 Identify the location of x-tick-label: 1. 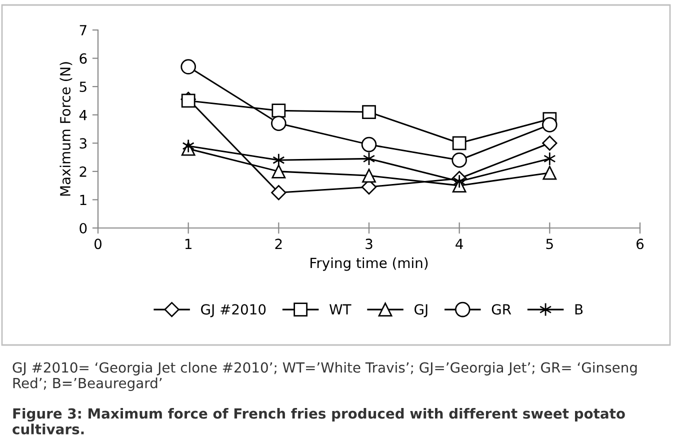
(188, 243).